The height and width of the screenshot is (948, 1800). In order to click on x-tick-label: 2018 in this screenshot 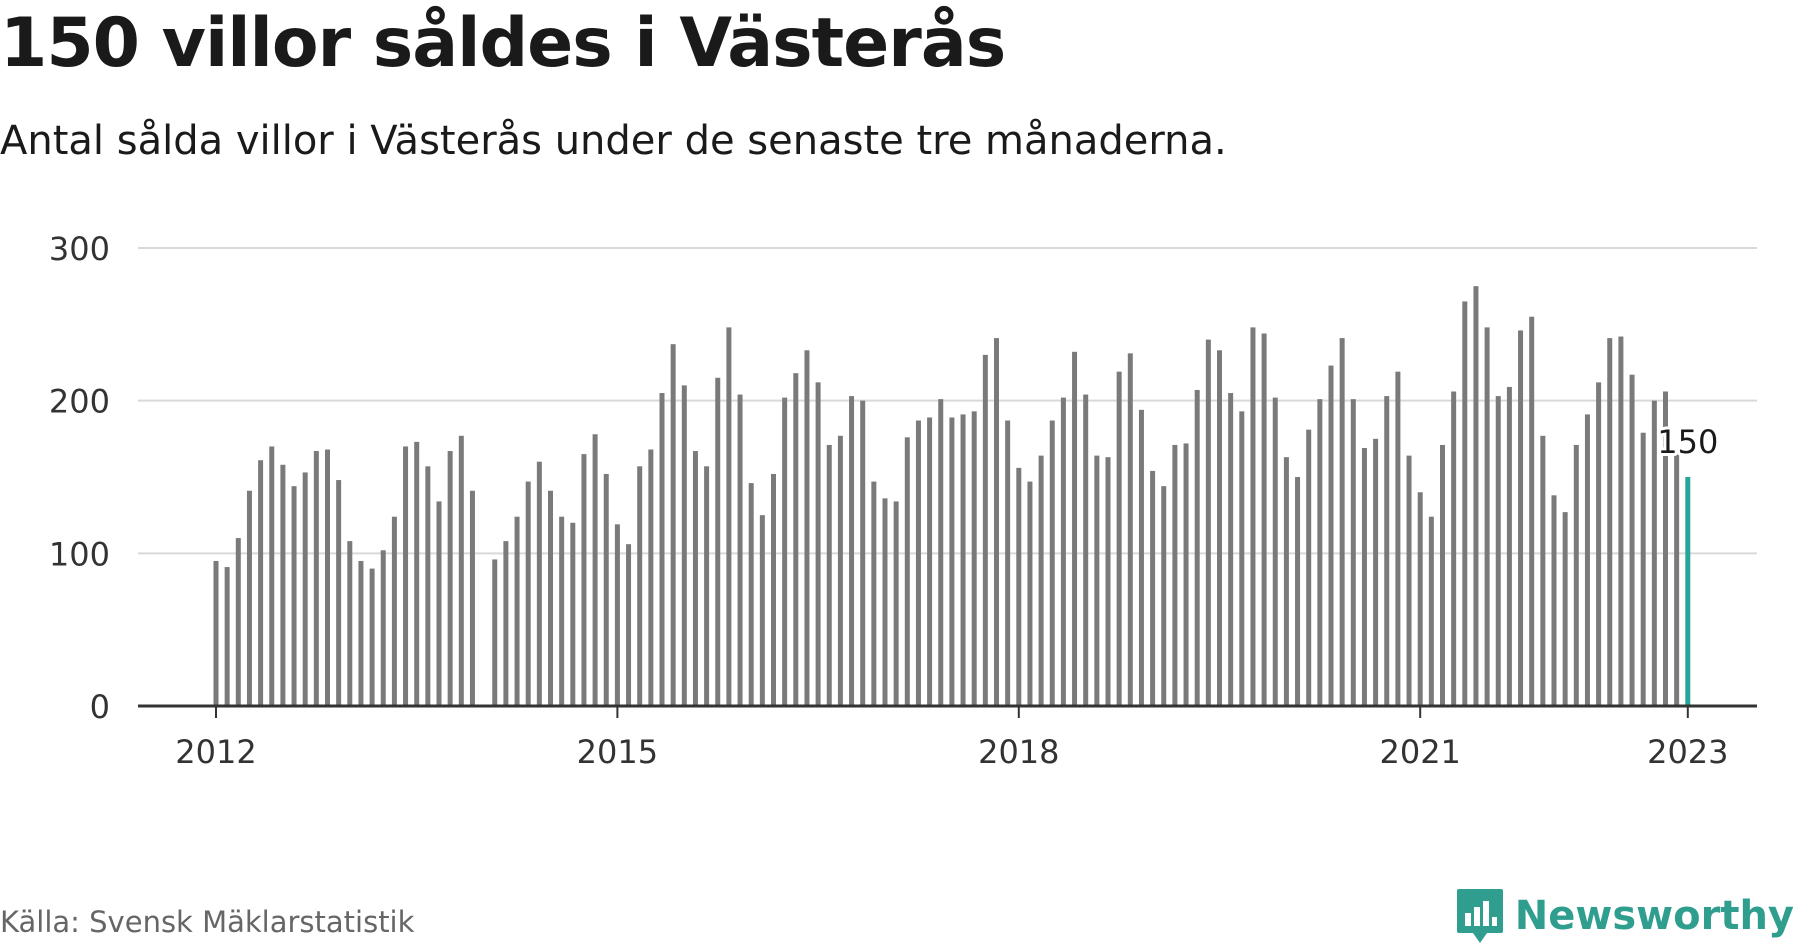, I will do `click(1018, 752)`.